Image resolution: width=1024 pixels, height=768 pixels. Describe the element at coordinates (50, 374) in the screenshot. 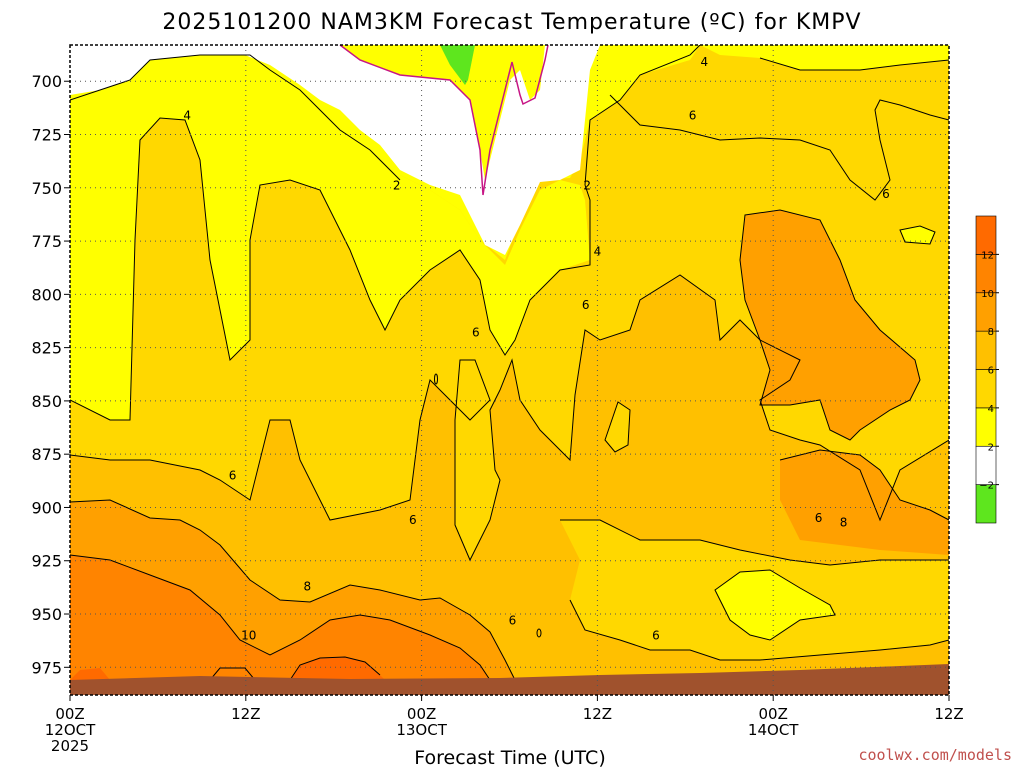

I see `y-axis: 700 725 750 775 800 825 850 875 900 925 950 975` at that location.